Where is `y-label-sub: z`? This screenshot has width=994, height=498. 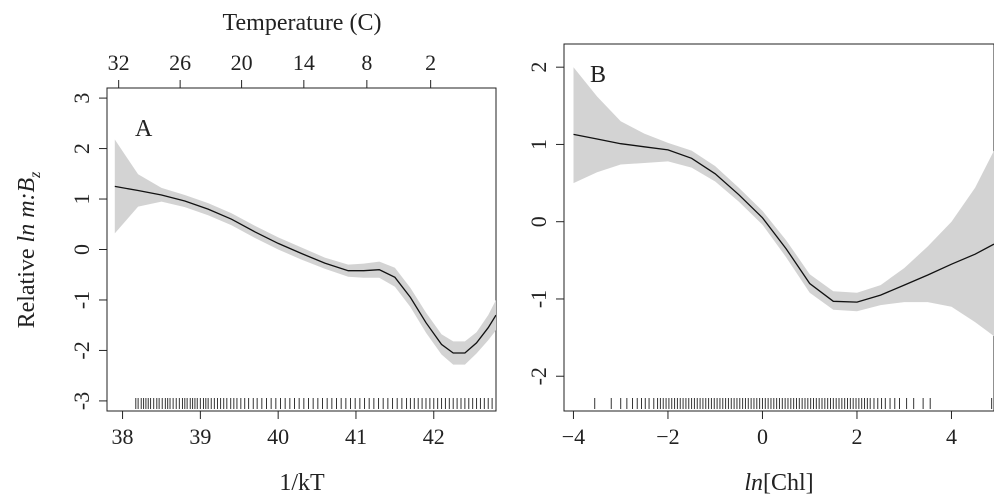 y-label-sub: z is located at coordinates (35, 175).